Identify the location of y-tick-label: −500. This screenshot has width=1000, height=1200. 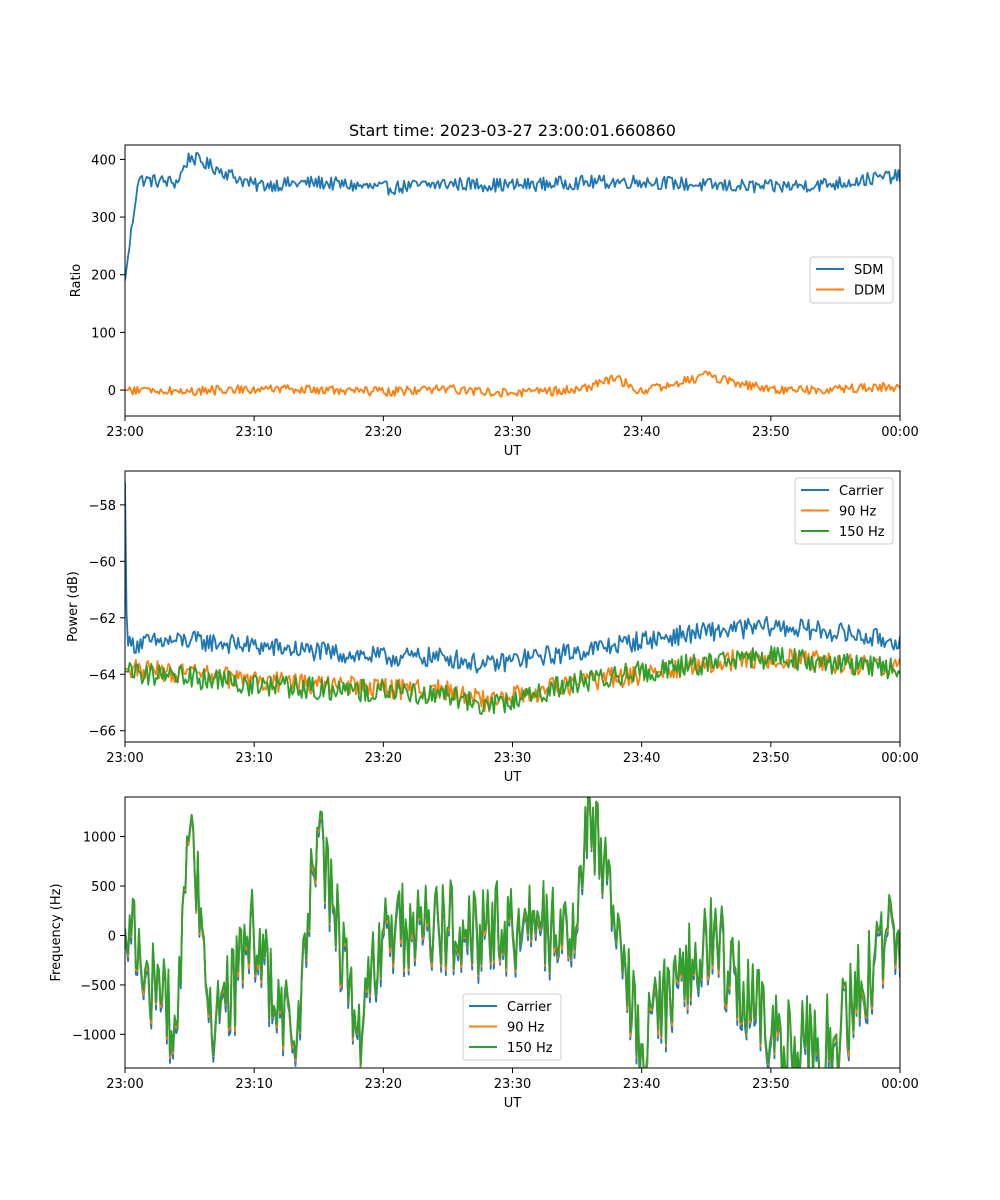
(98, 986).